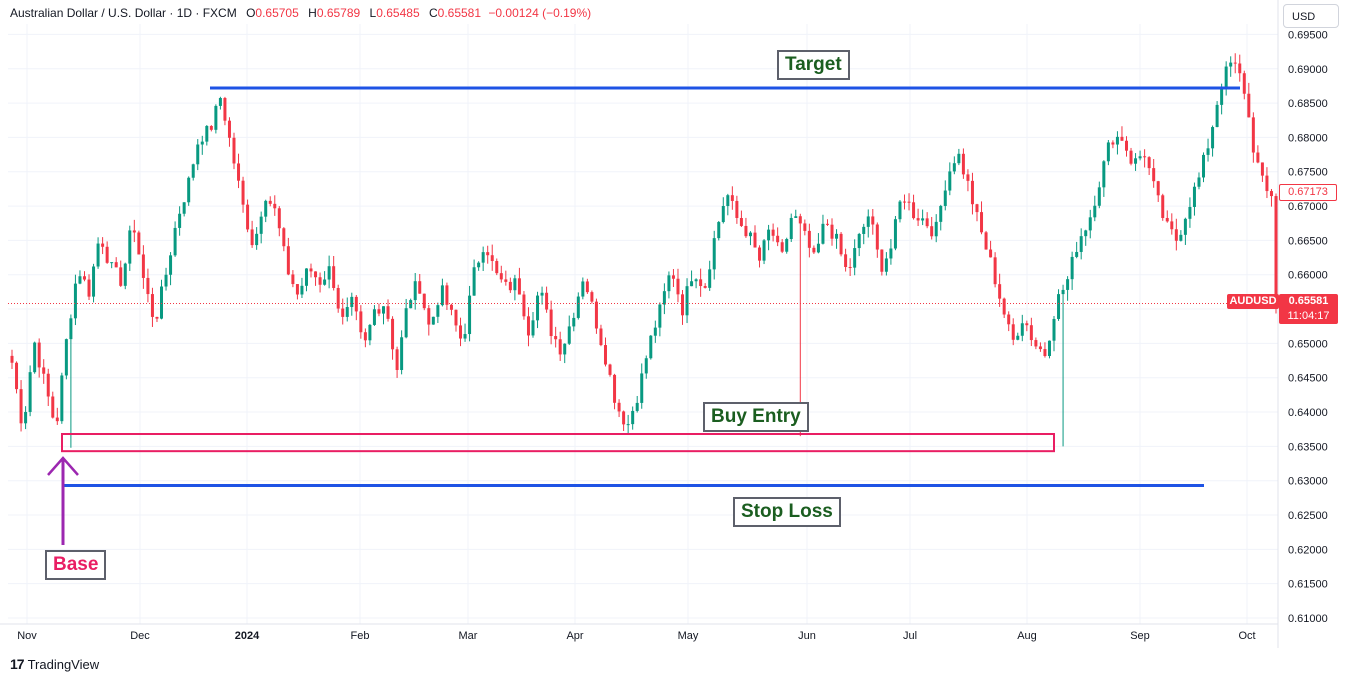 The image size is (1355, 684). What do you see at coordinates (807, 636) in the screenshot?
I see `x-tick-label: Jun` at bounding box center [807, 636].